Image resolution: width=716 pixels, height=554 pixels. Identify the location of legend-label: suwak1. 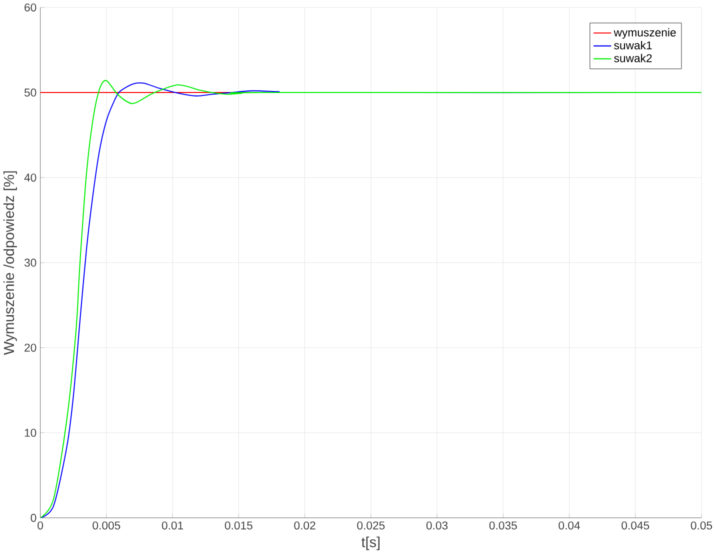
(633, 45).